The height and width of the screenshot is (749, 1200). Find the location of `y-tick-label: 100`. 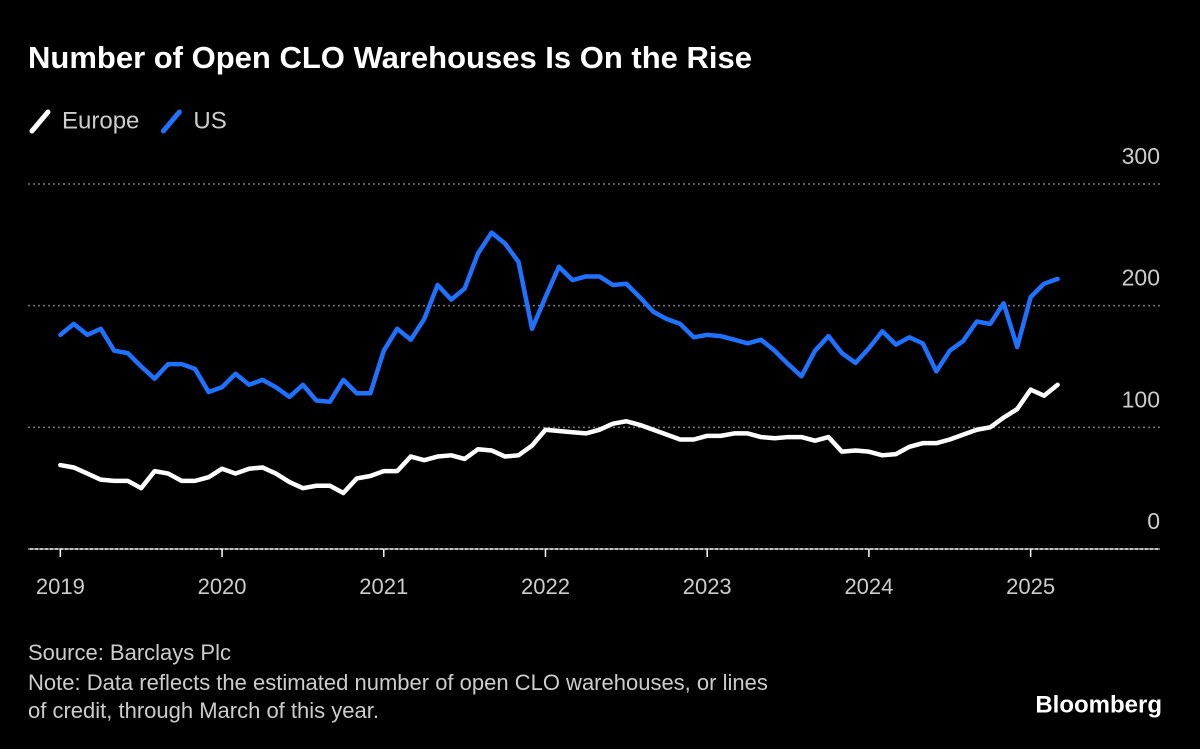

y-tick-label: 100 is located at coordinates (1141, 399).